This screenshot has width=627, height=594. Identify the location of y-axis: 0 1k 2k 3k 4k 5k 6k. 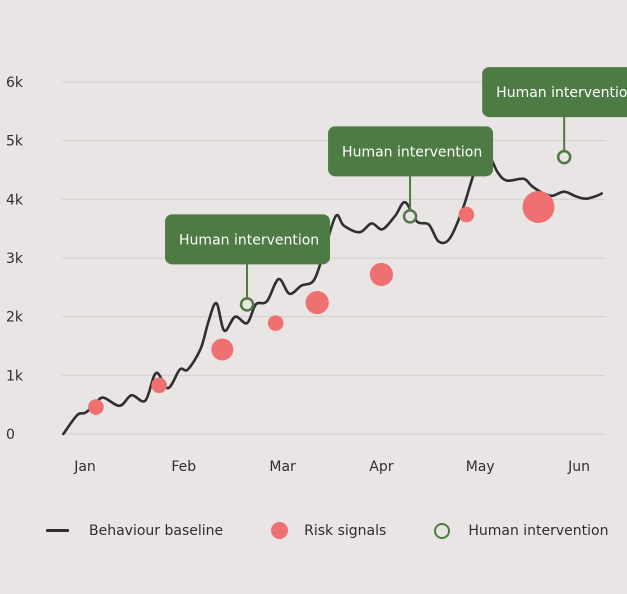
(15, 259).